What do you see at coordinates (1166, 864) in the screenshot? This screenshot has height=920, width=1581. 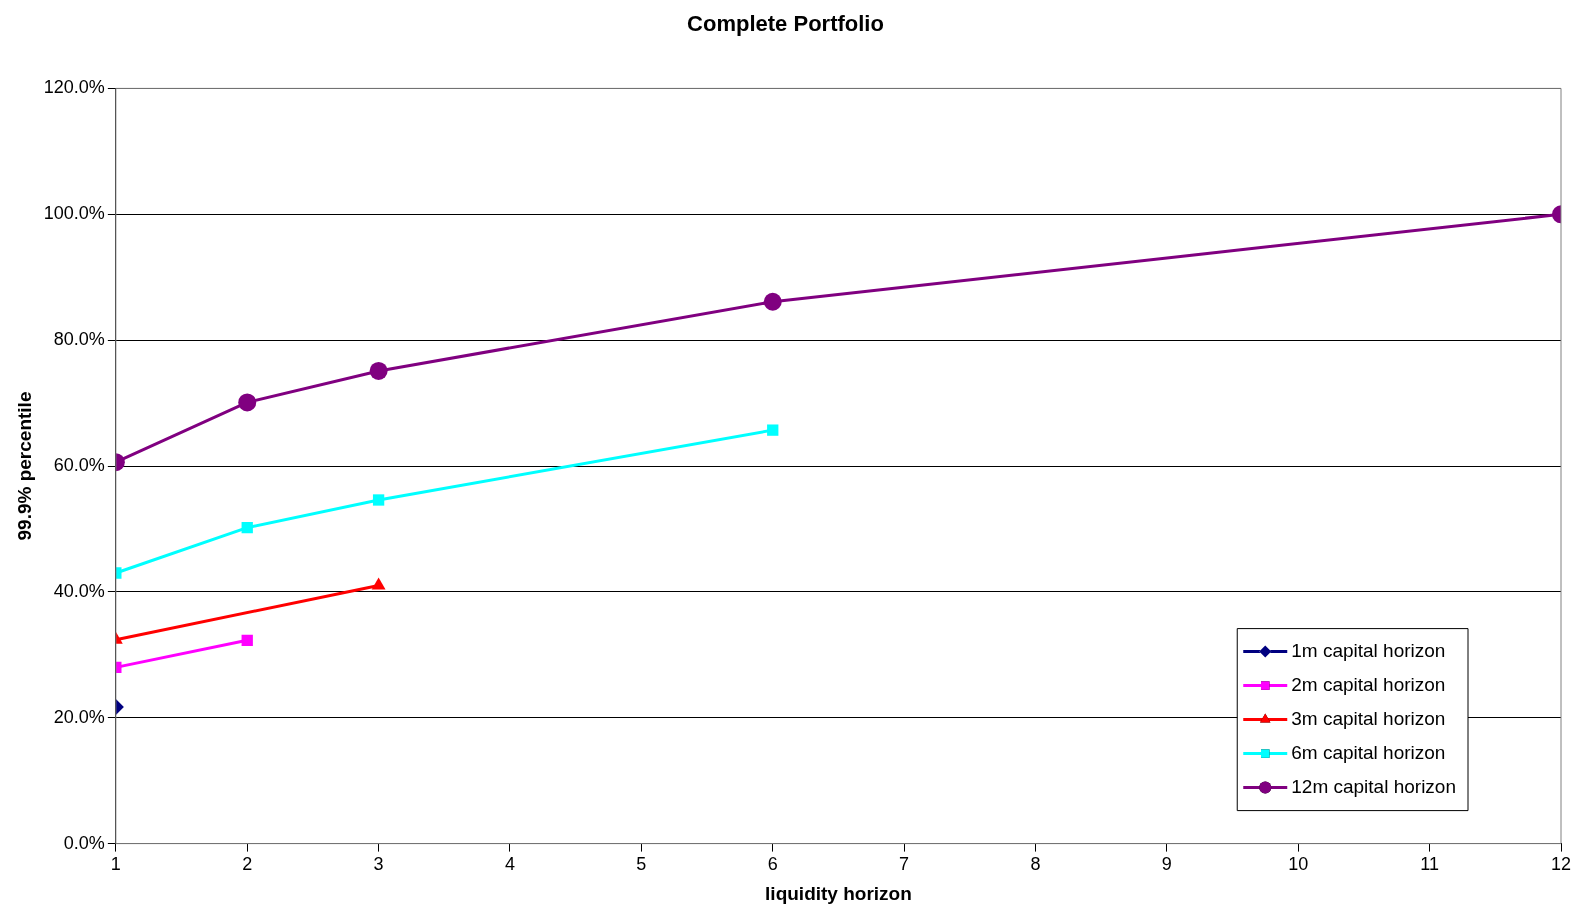 I see `x-tick-label: 9` at bounding box center [1166, 864].